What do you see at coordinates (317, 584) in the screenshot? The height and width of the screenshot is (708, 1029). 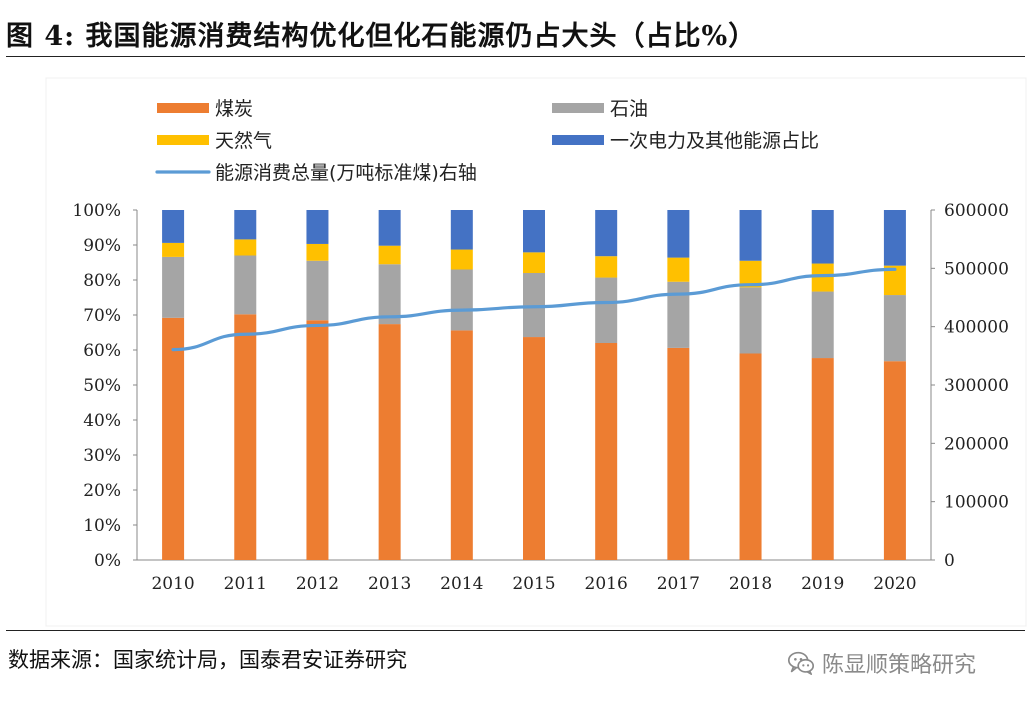 I see `x-tick-label: 2012` at bounding box center [317, 584].